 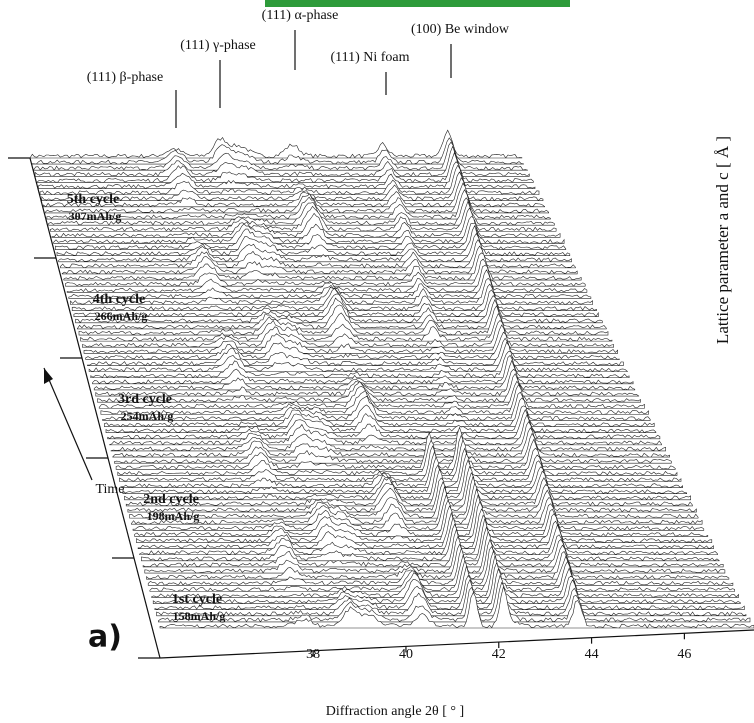 I want to click on x-axis, so click(x=456, y=644).